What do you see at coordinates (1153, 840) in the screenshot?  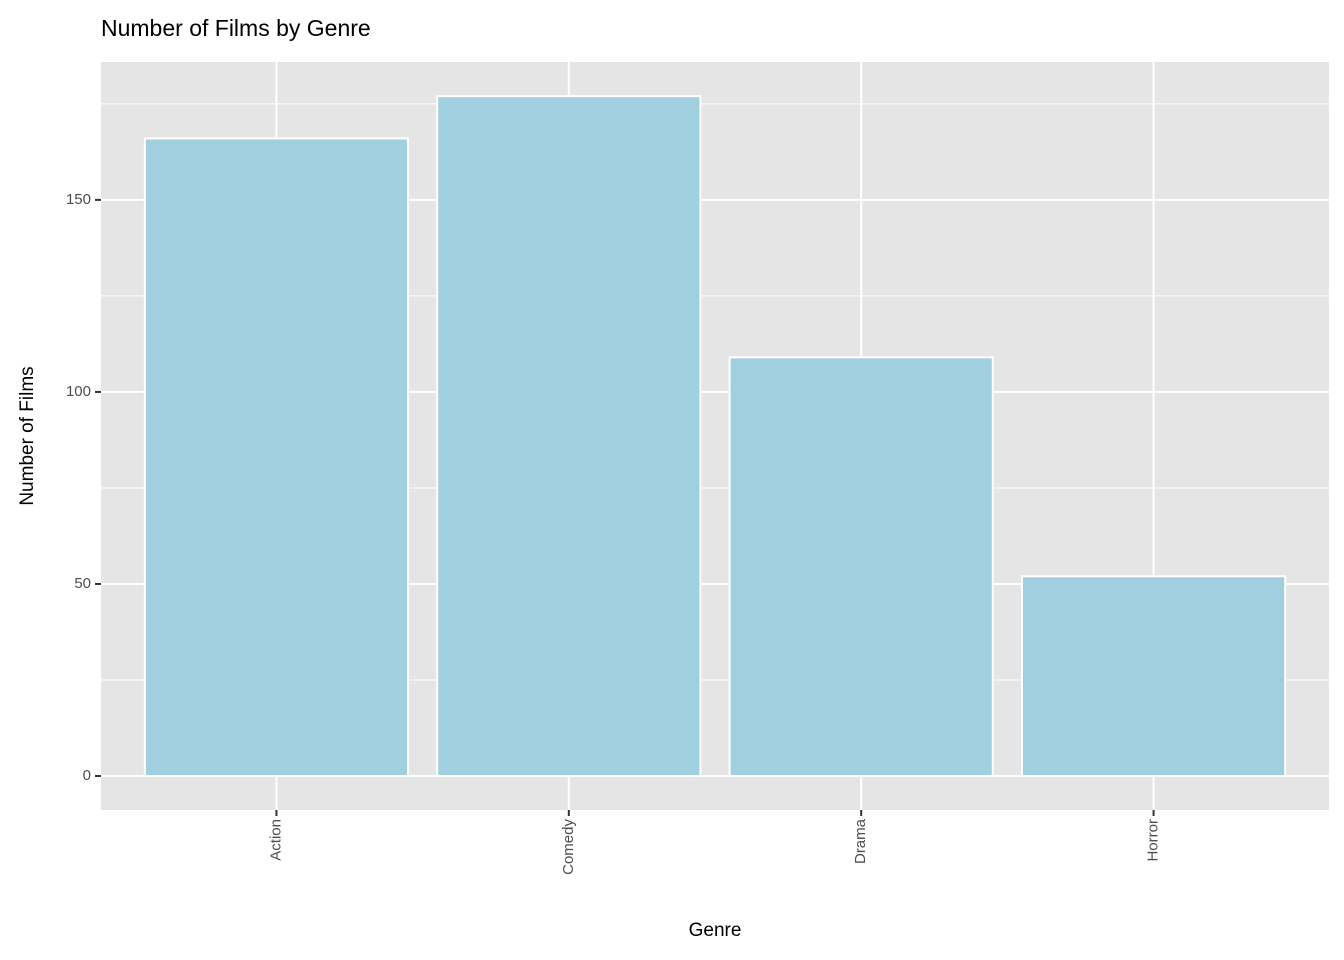 I see `x-tick-label: Horror` at bounding box center [1153, 840].